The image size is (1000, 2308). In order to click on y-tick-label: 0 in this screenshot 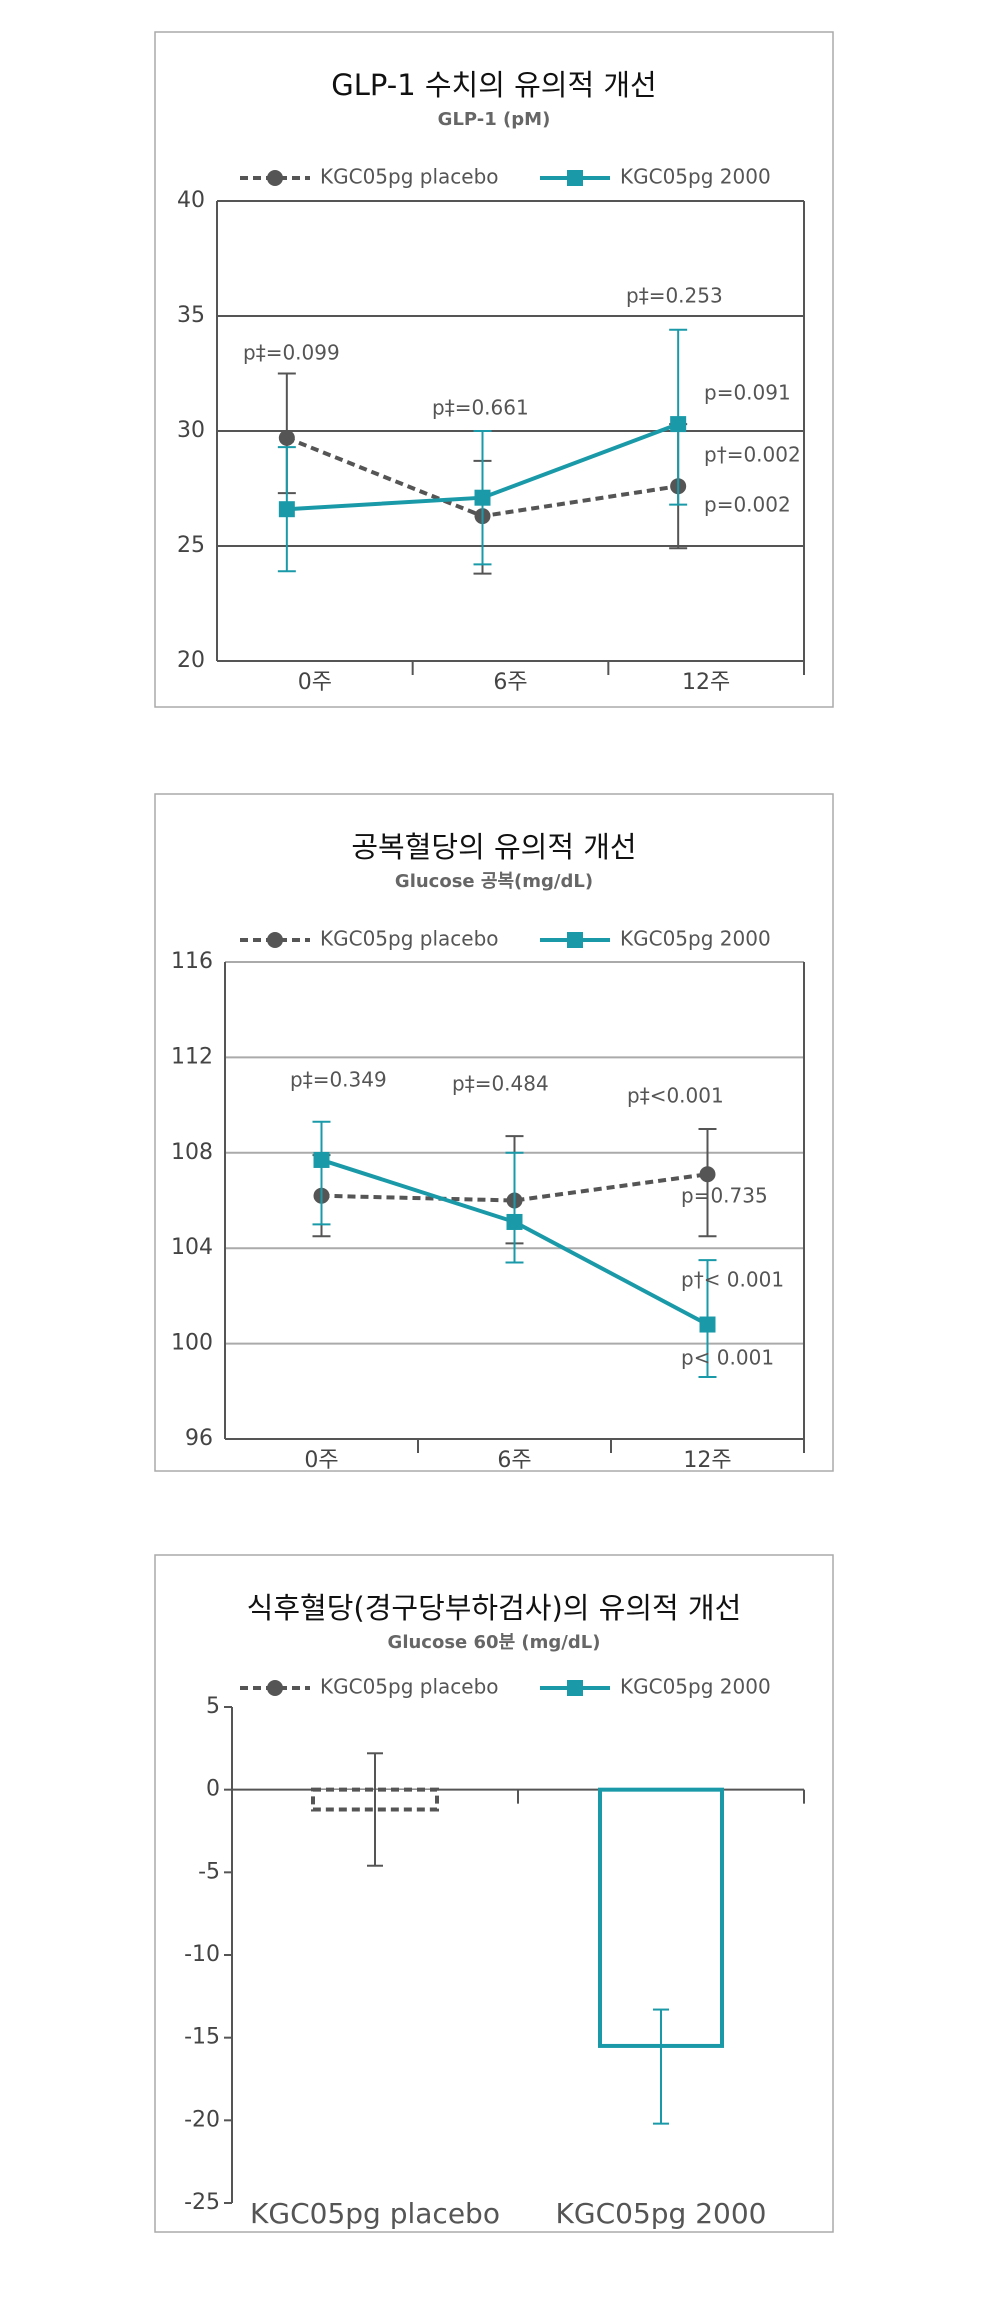, I will do `click(213, 1789)`.